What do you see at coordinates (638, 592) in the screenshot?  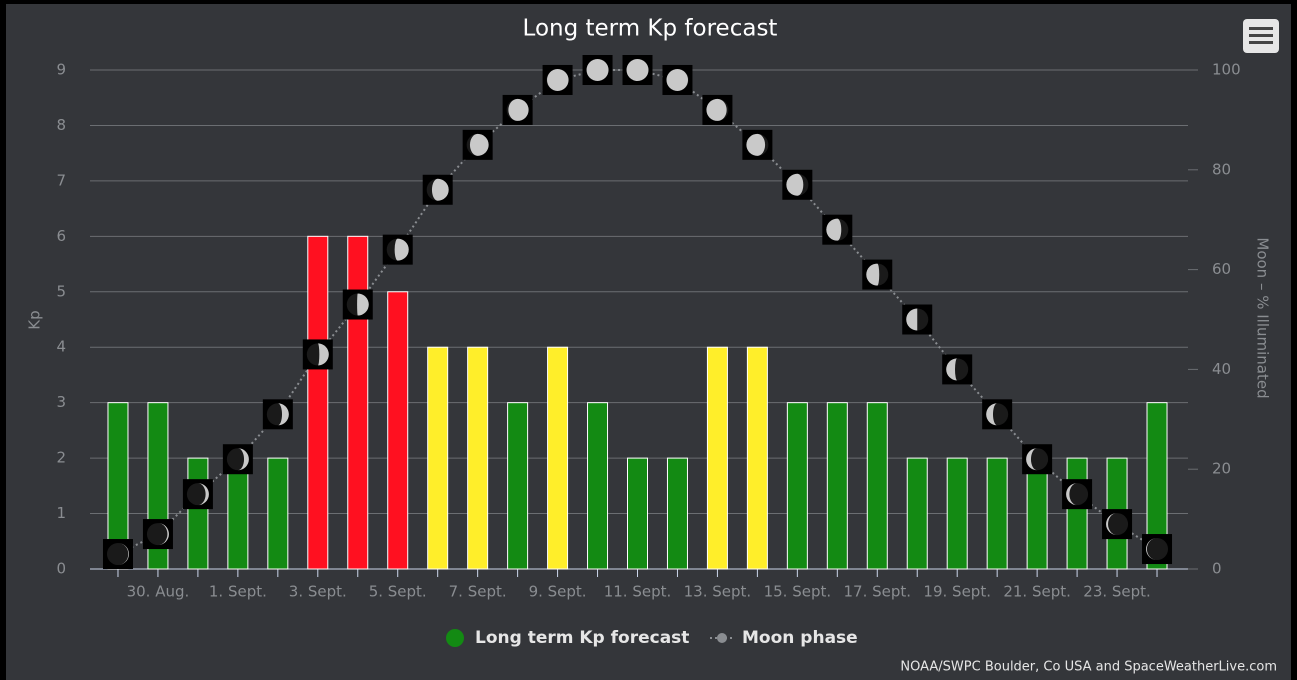 I see `x-tick-label: 11. Sept.` at bounding box center [638, 592].